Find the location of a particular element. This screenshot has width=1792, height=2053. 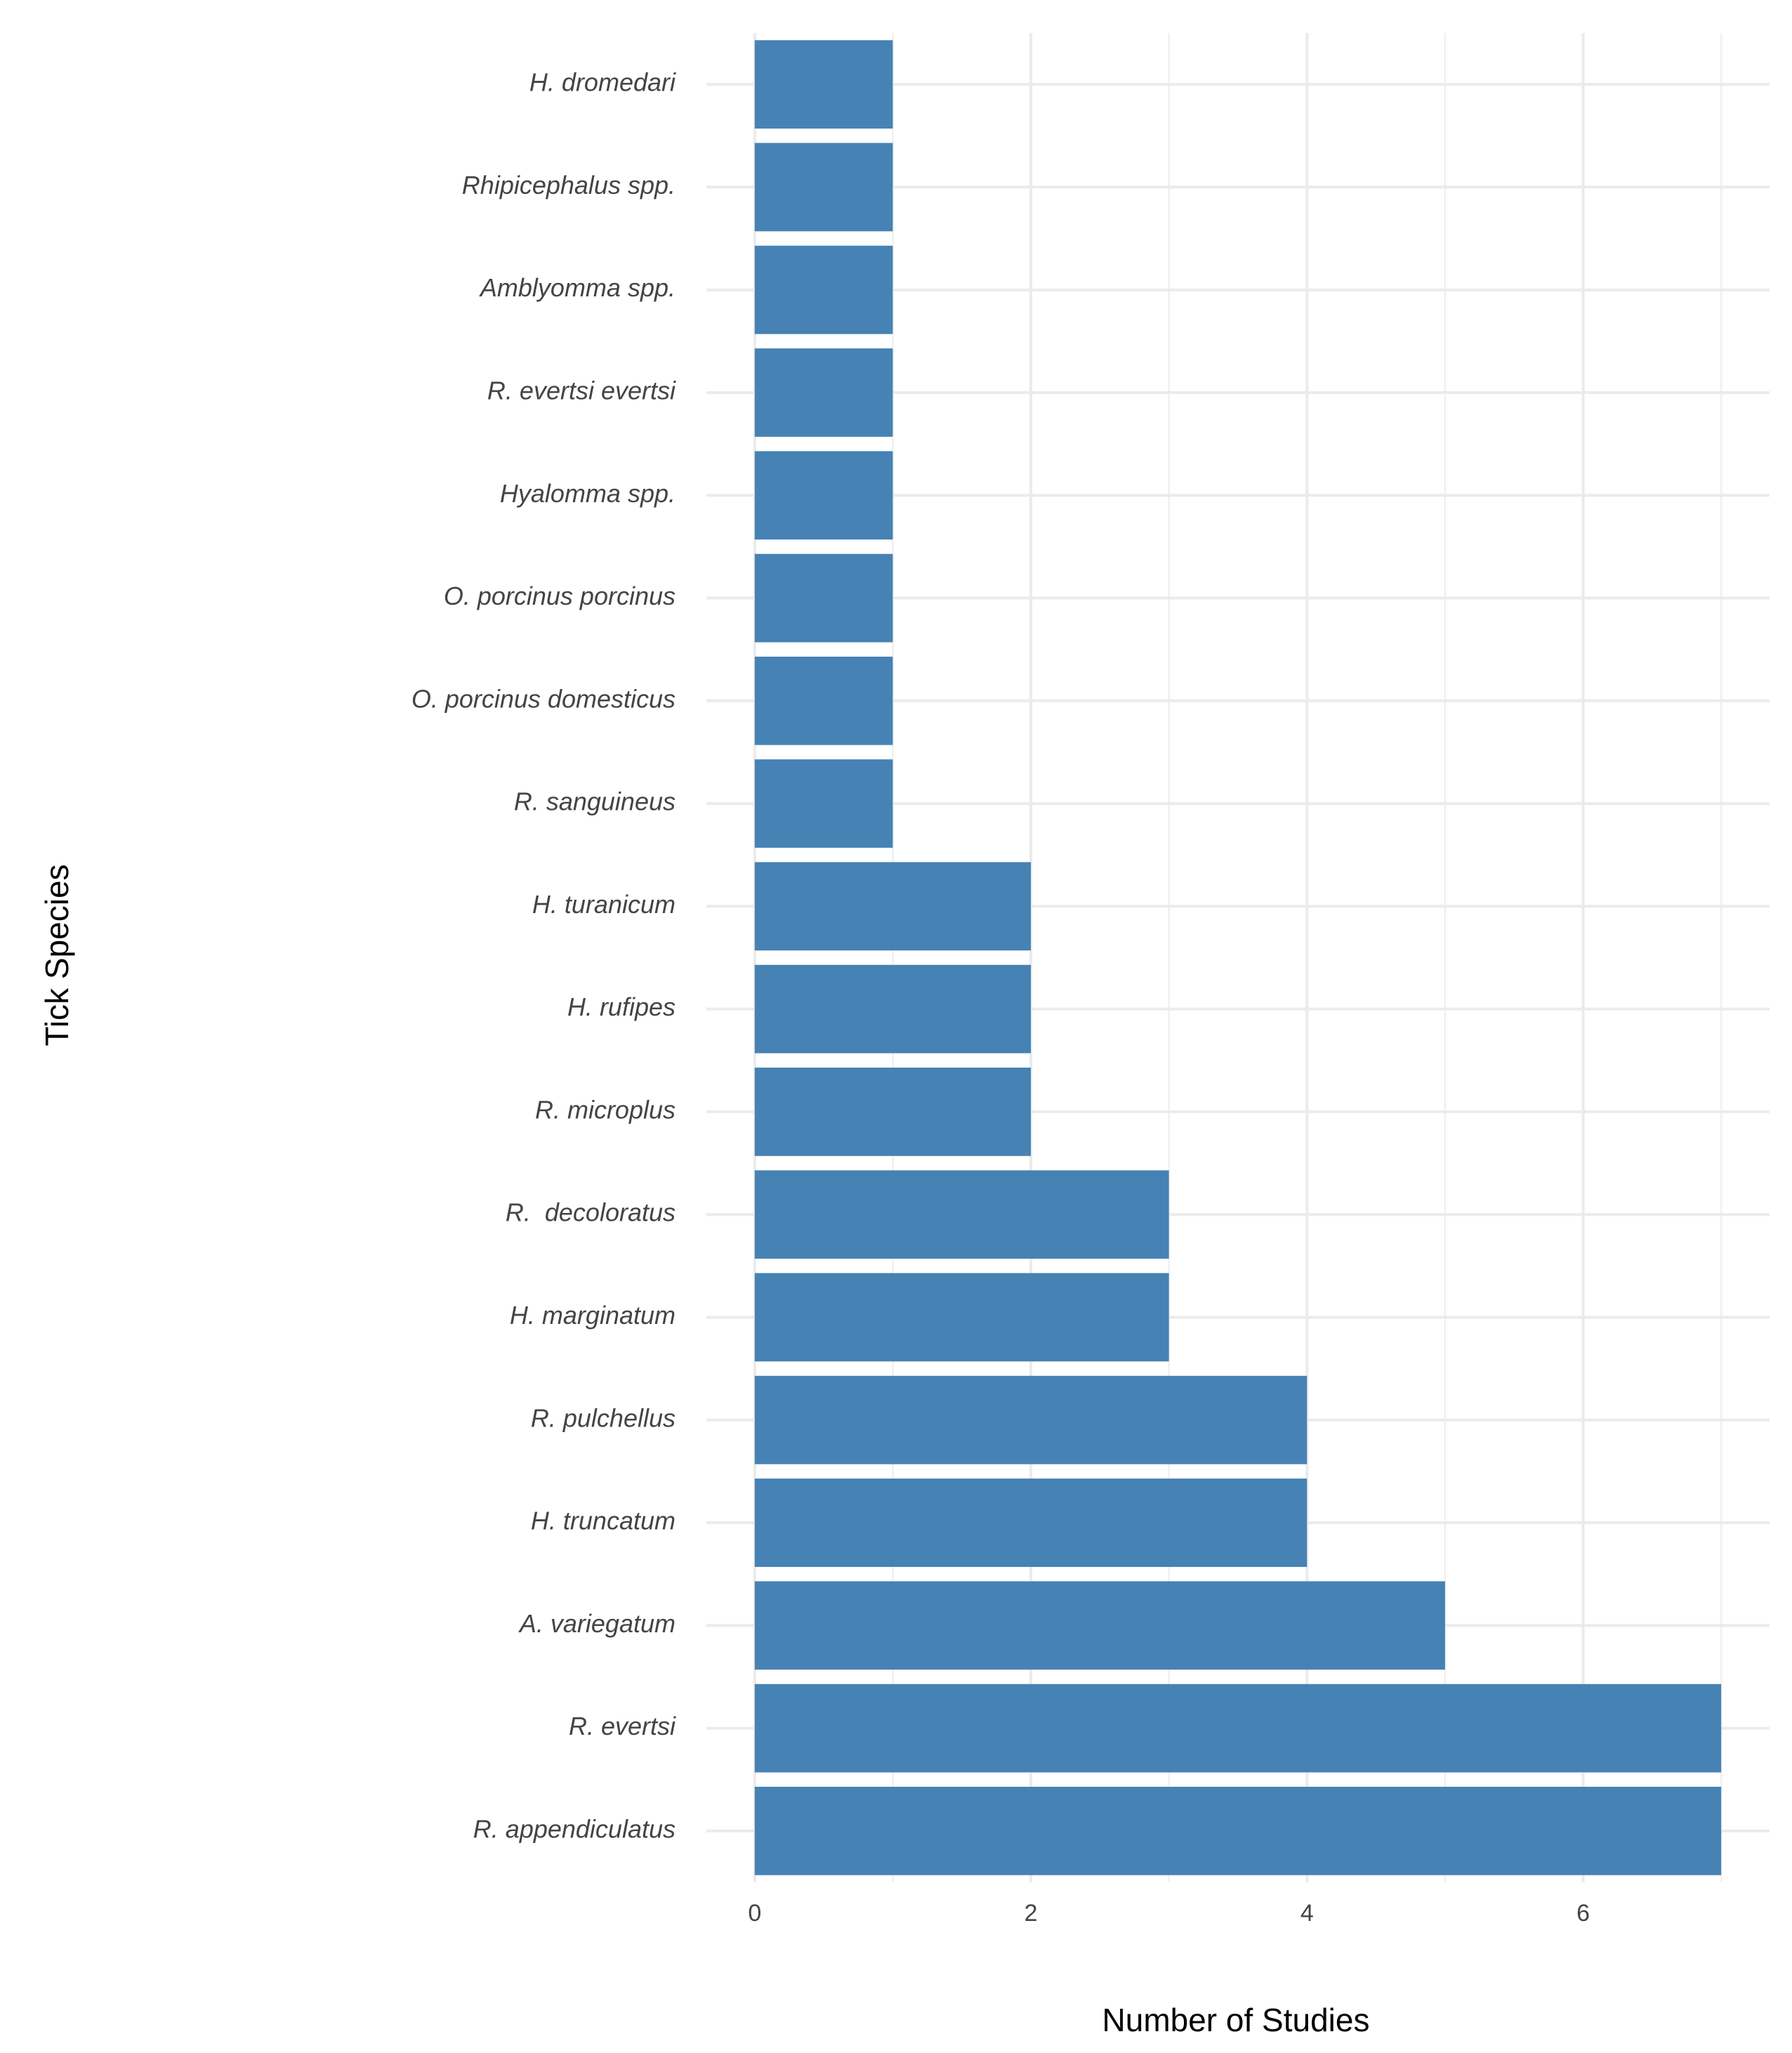

x-tick-label: 6 is located at coordinates (1583, 1913).